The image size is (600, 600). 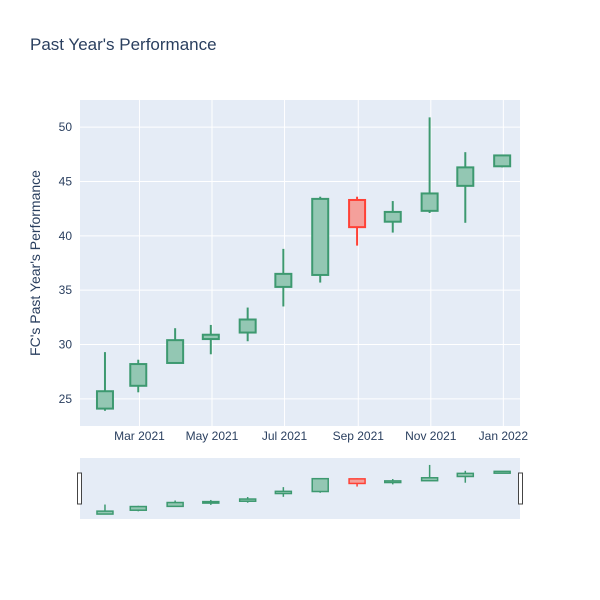 I want to click on candle-decreasing, so click(x=357, y=221).